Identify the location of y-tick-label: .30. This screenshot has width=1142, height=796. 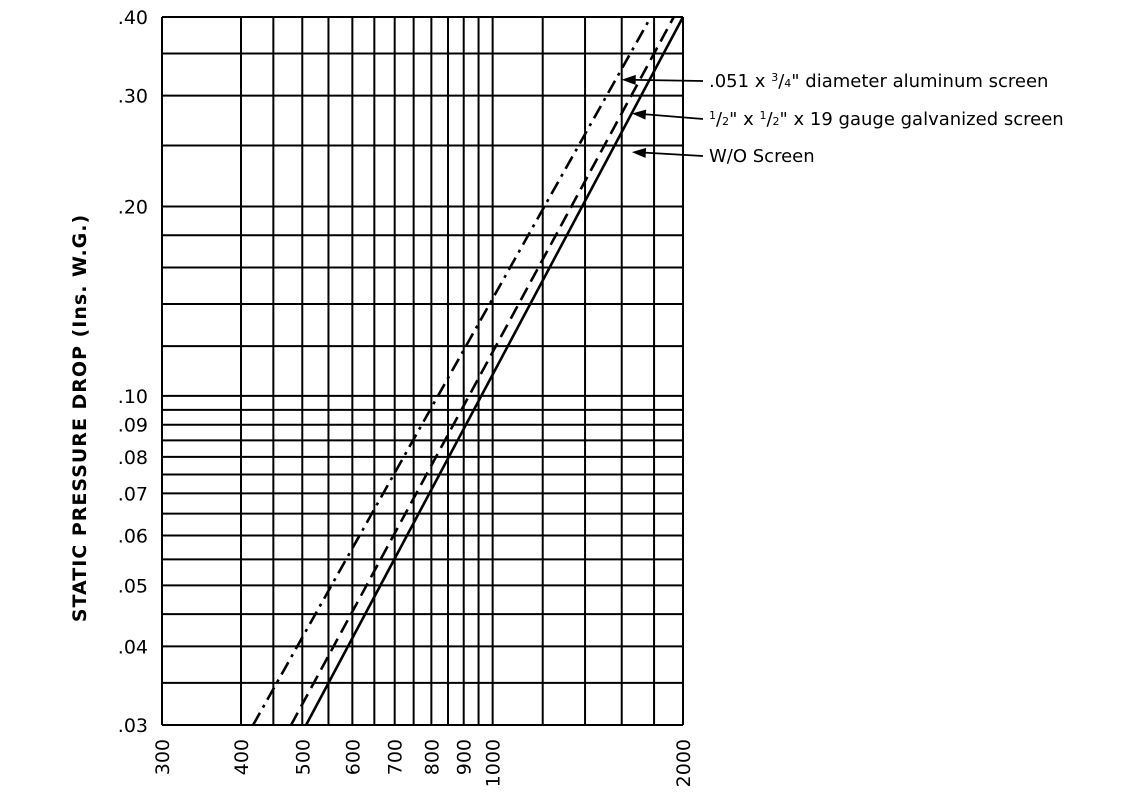
(133, 97).